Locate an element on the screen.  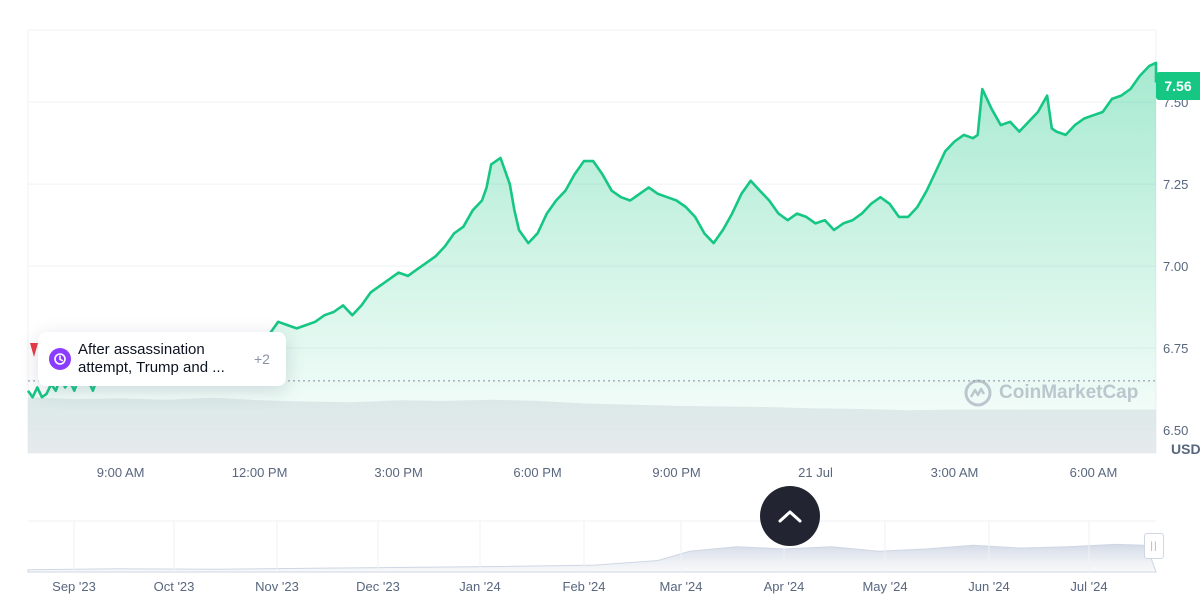
navigator-tick-label: Jan '24 is located at coordinates (480, 586).